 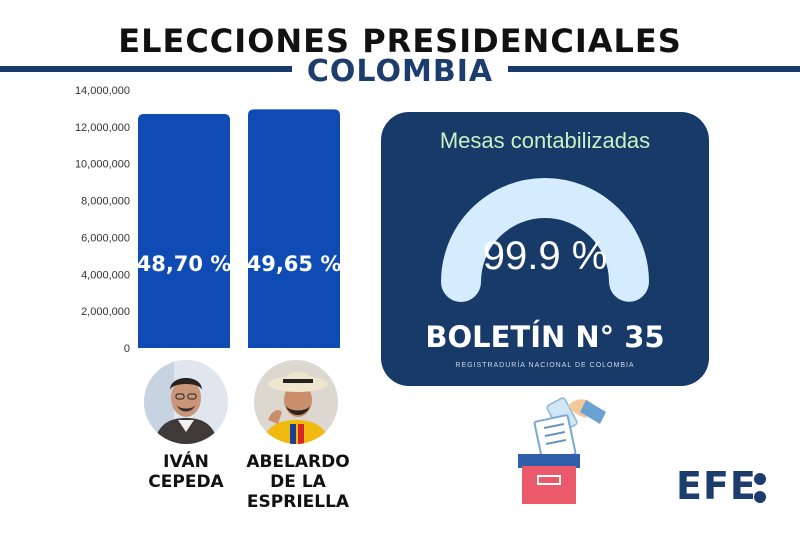 What do you see at coordinates (545, 140) in the screenshot?
I see `counting-title: Mesas contabilizadas` at bounding box center [545, 140].